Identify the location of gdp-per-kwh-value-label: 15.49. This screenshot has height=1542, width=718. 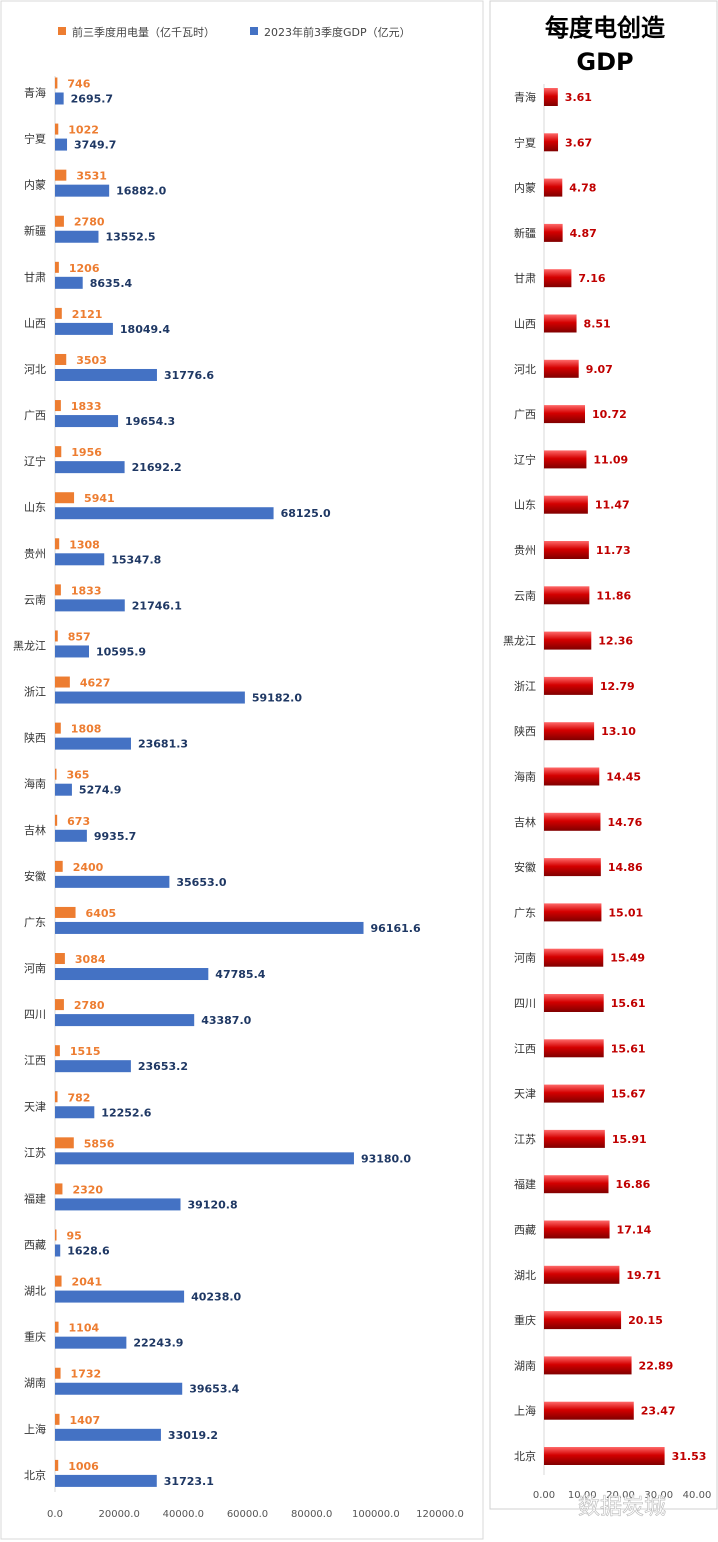
(627, 958).